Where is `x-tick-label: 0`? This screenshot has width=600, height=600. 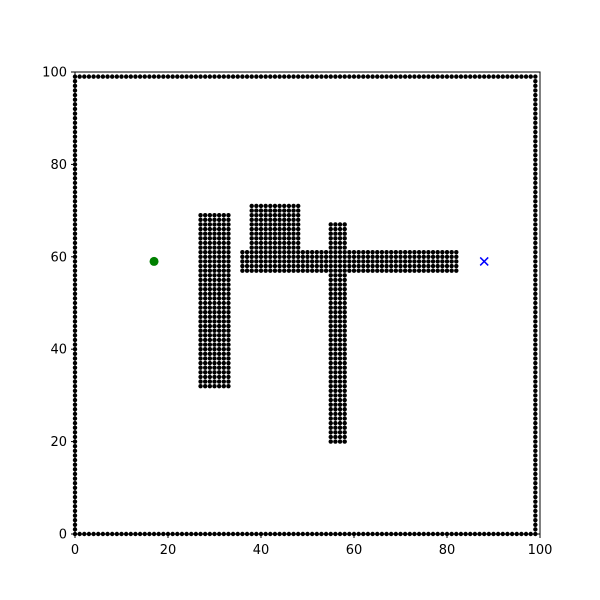
x-tick-label: 0 is located at coordinates (75, 550).